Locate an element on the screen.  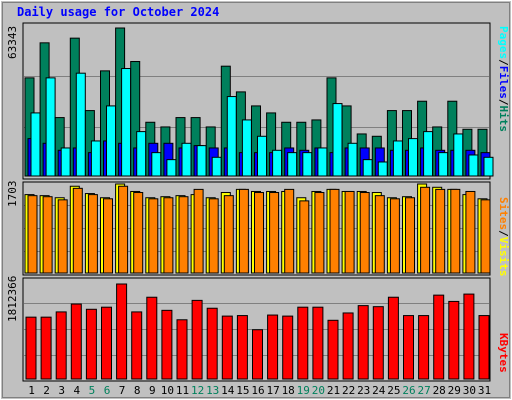
chart-title: Daily usage for October 2024 is located at coordinates (118, 12).